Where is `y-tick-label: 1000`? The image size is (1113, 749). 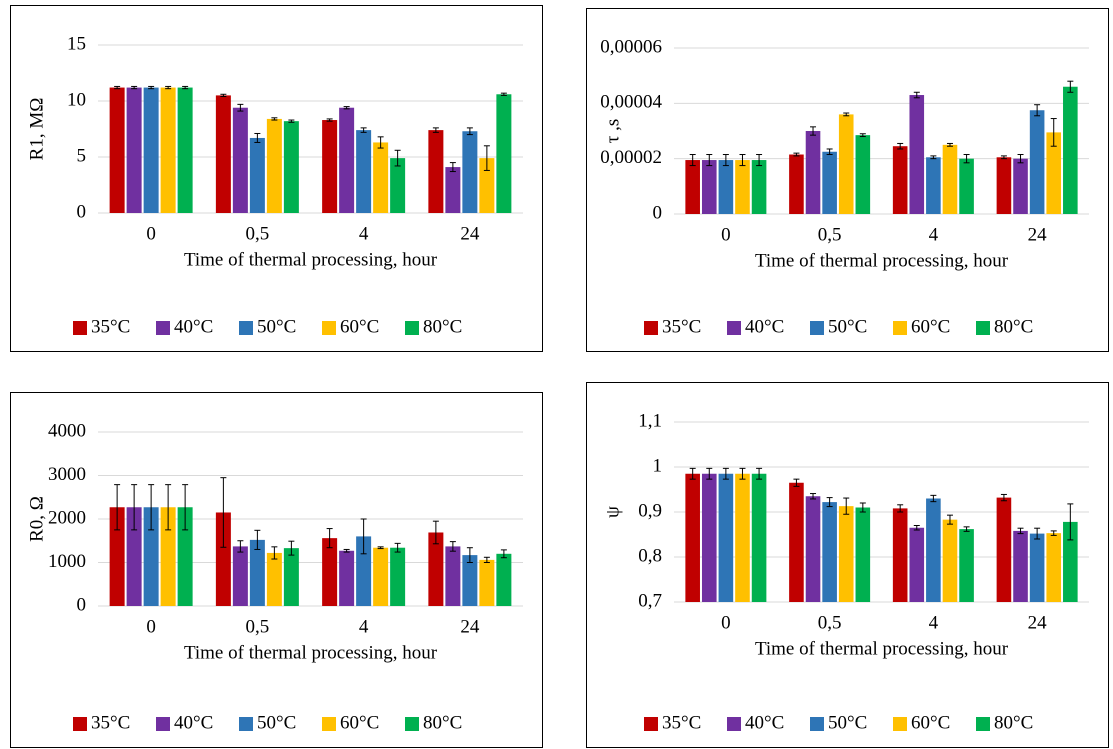 y-tick-label: 1000 is located at coordinates (67, 561).